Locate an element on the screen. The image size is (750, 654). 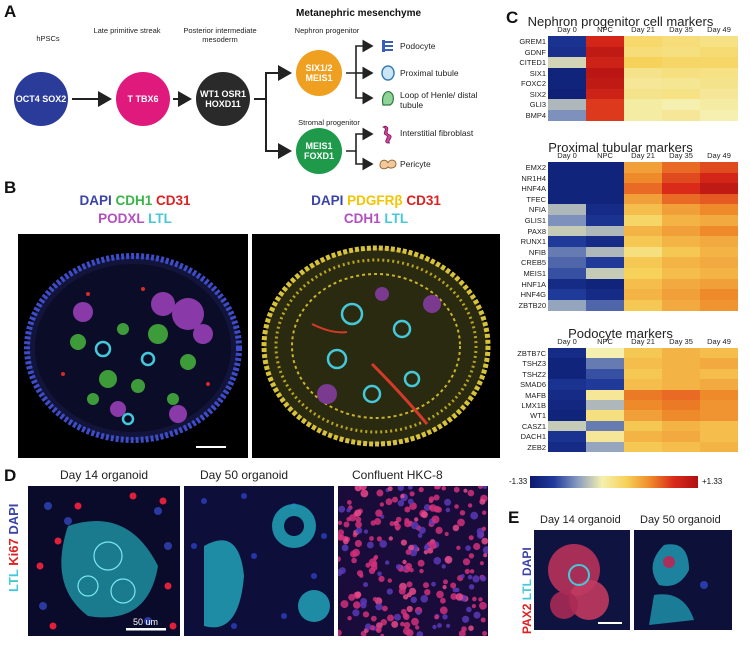
heatmap-title-proximal: Proximal tubular markers is located at coordinates (620, 147).